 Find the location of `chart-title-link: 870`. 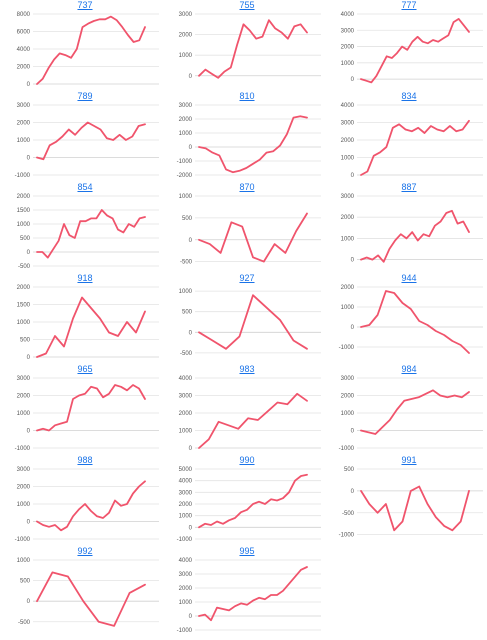

chart-title-link: 870 is located at coordinates (247, 187).